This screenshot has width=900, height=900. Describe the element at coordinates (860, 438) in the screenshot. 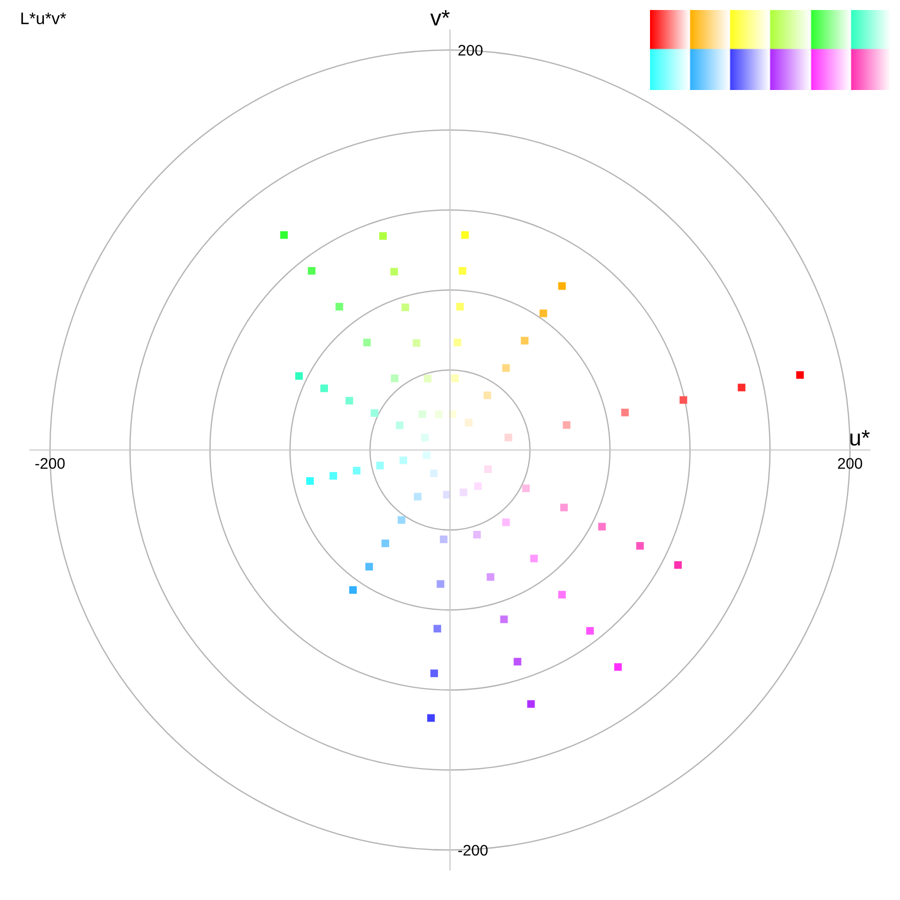

I see `x-axis-title: u*` at that location.